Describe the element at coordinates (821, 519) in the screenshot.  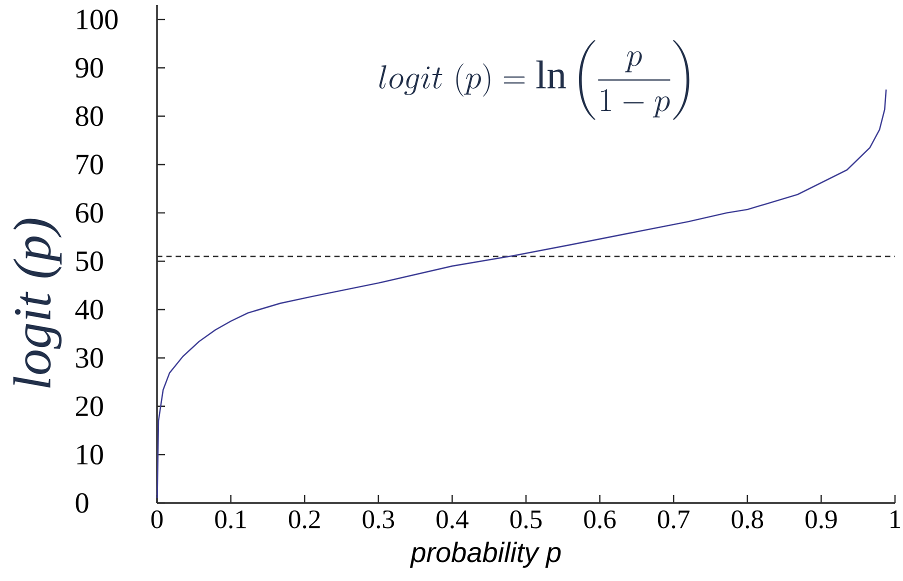
I see `x-tick-label: 0.9` at that location.